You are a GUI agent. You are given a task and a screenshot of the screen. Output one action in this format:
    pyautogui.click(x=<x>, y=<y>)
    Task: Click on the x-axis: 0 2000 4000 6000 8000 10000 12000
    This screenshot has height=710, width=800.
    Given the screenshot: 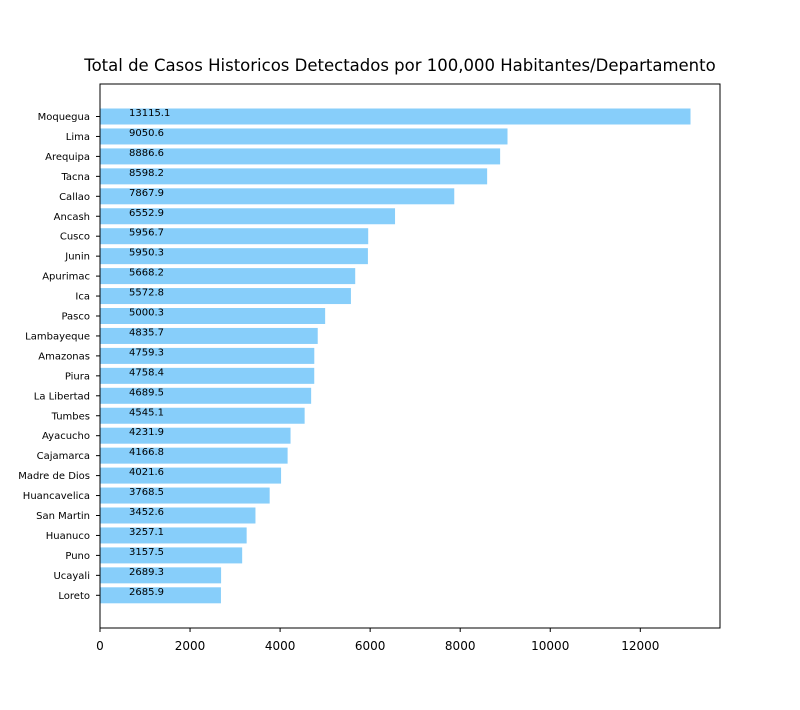 What is the action you would take?
    pyautogui.click(x=377, y=640)
    